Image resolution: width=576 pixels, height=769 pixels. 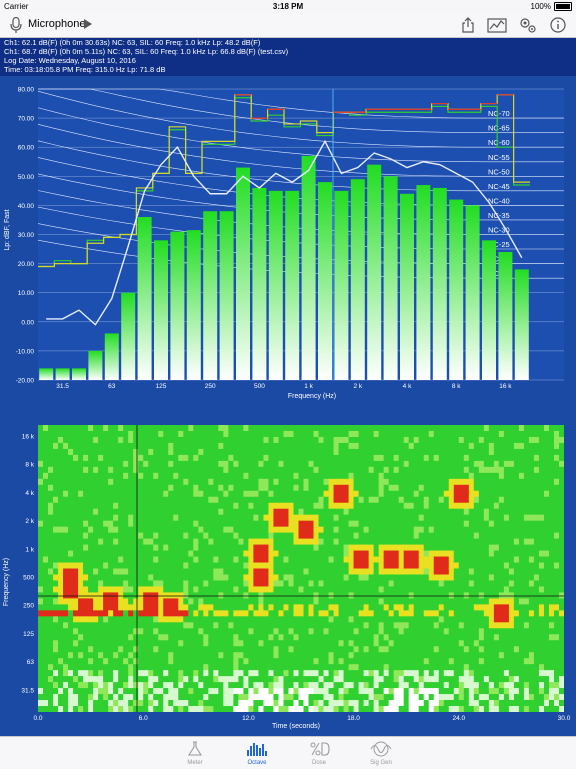 What do you see at coordinates (88, 24) in the screenshot?
I see `play-icon` at bounding box center [88, 24].